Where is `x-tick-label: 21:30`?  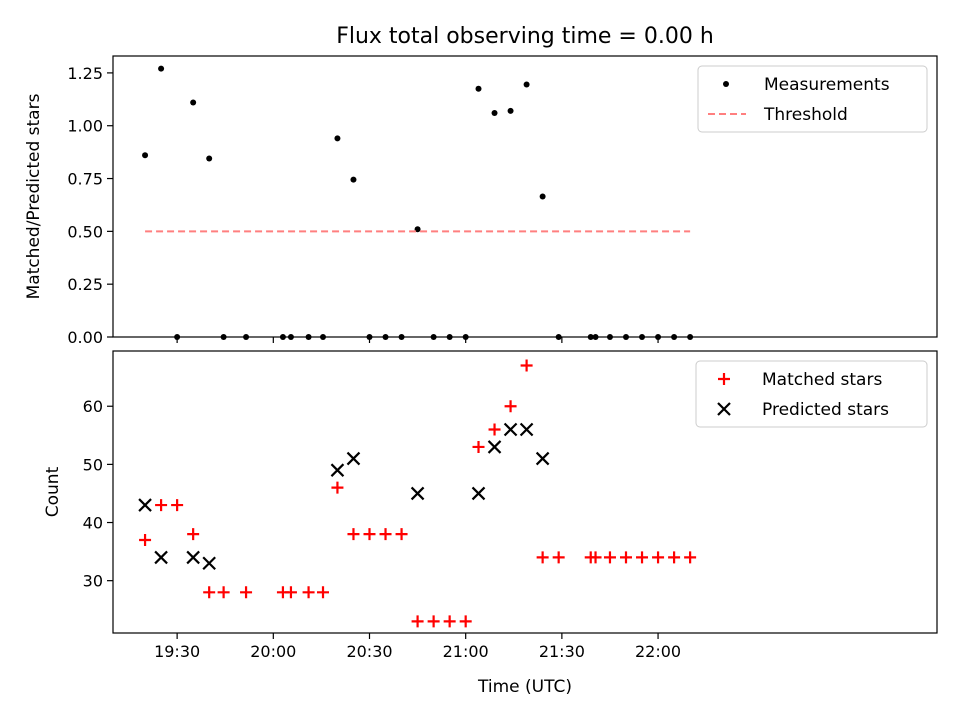 x-tick-label: 21:30 is located at coordinates (562, 651).